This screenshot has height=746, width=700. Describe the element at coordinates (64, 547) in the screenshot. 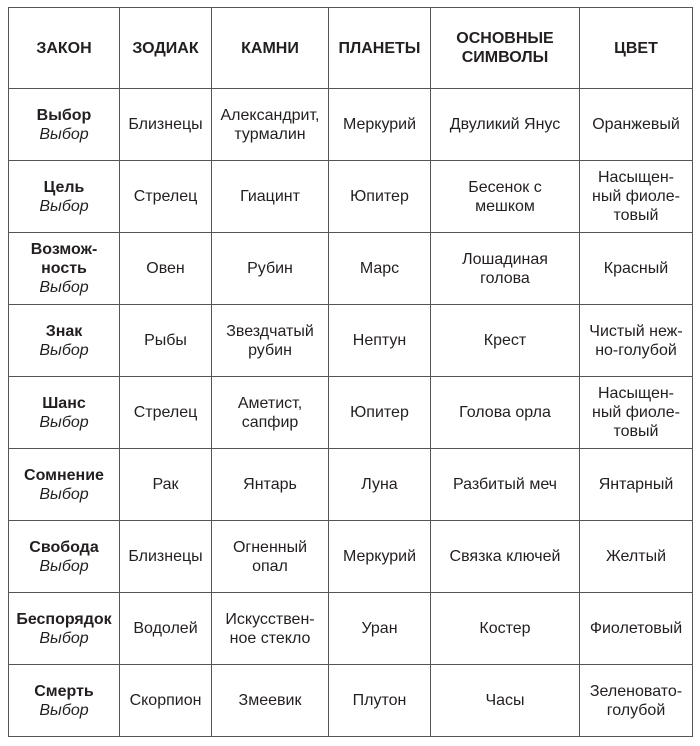

I see `law-name: Свобода` at that location.